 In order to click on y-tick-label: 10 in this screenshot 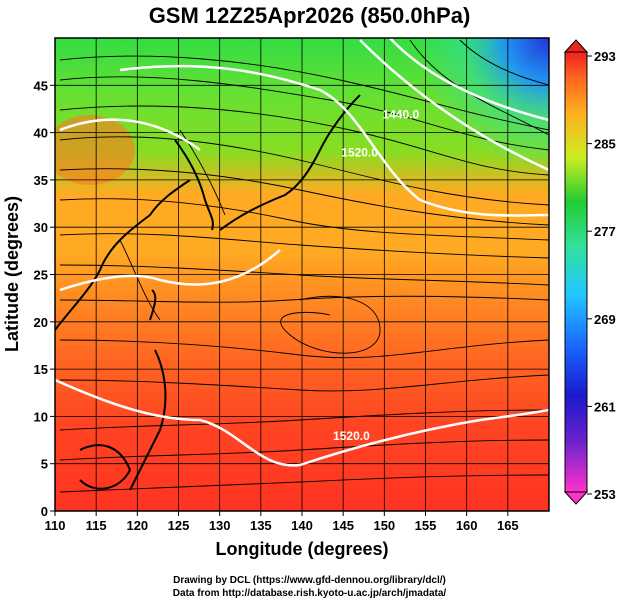, I will do `click(41, 416)`.